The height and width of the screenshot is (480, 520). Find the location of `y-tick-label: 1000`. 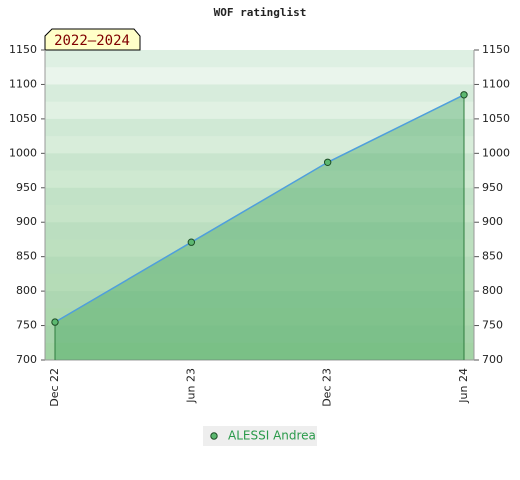

y-tick-label: 1000 is located at coordinates (23, 152).